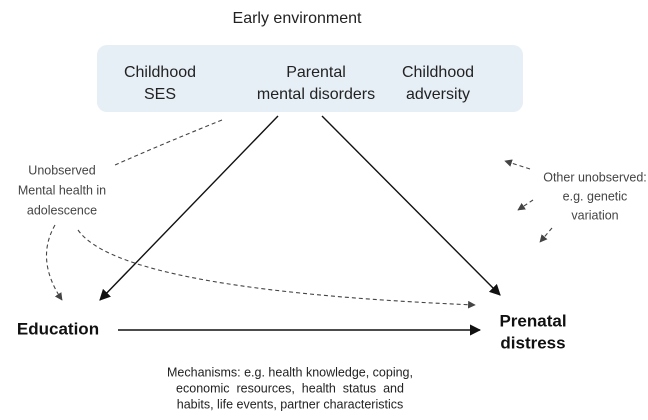 This screenshot has width=648, height=420. Describe the element at coordinates (595, 196) in the screenshot. I see `node-label: e.g. genetic` at that location.